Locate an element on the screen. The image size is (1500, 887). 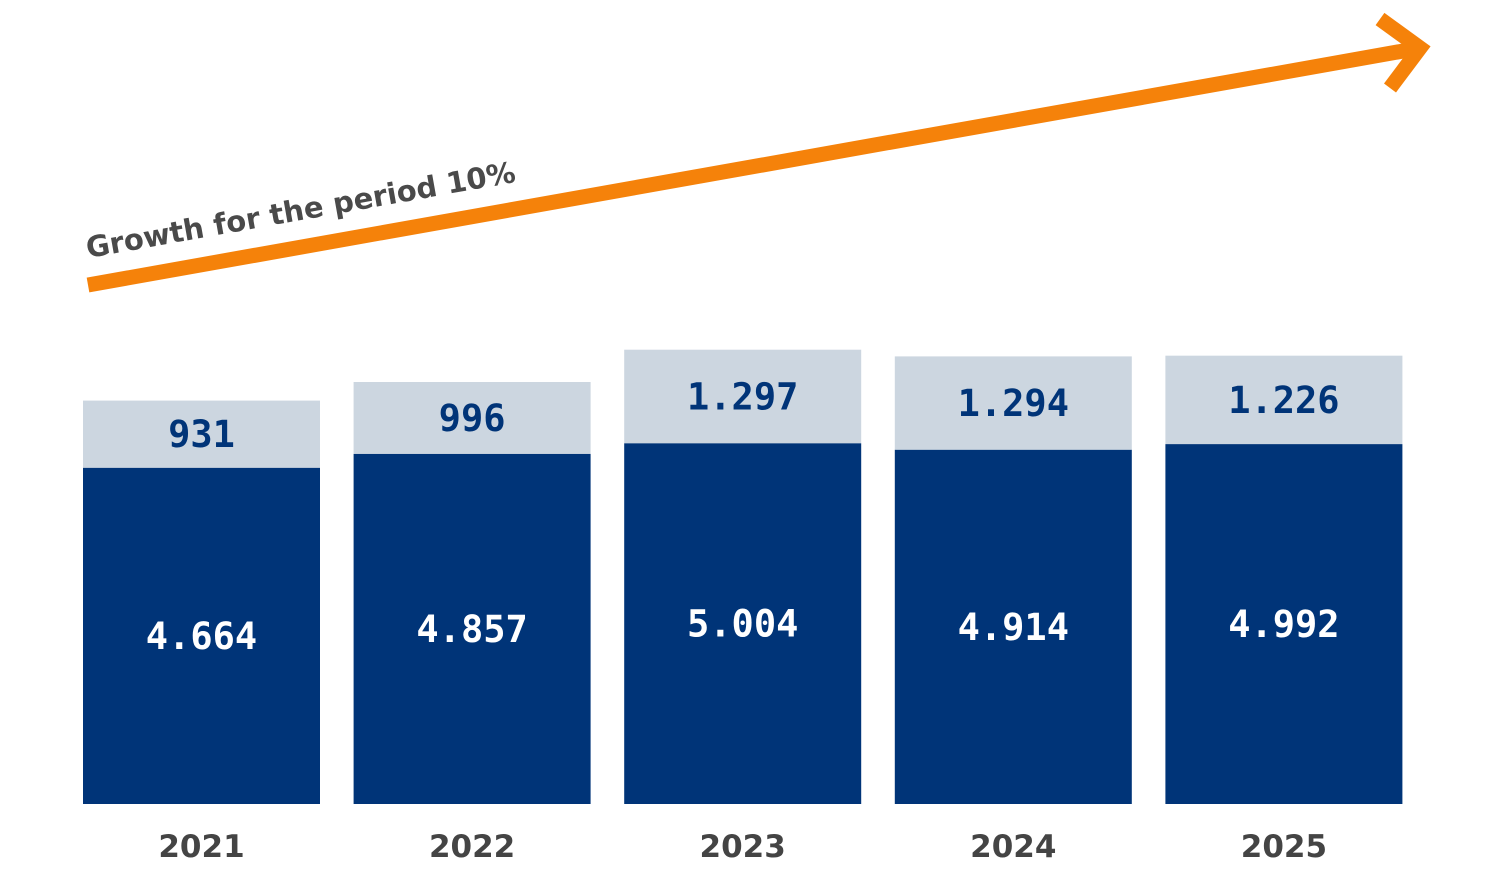
value-label-secondary-2022: 996 is located at coordinates (472, 418).